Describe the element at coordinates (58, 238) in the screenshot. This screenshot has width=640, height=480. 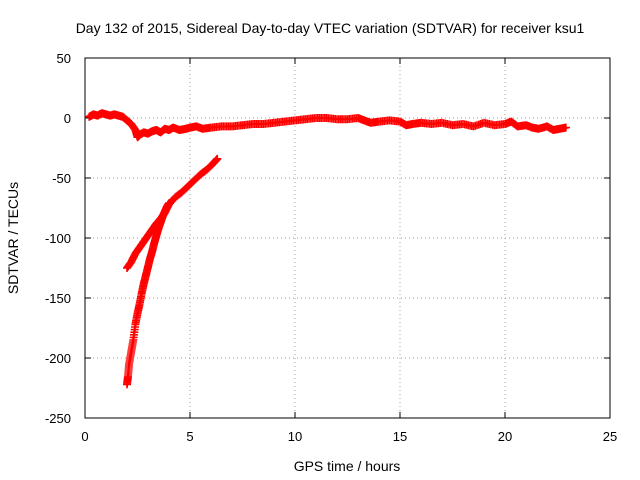
I see `y-tick-label: -100` at that location.